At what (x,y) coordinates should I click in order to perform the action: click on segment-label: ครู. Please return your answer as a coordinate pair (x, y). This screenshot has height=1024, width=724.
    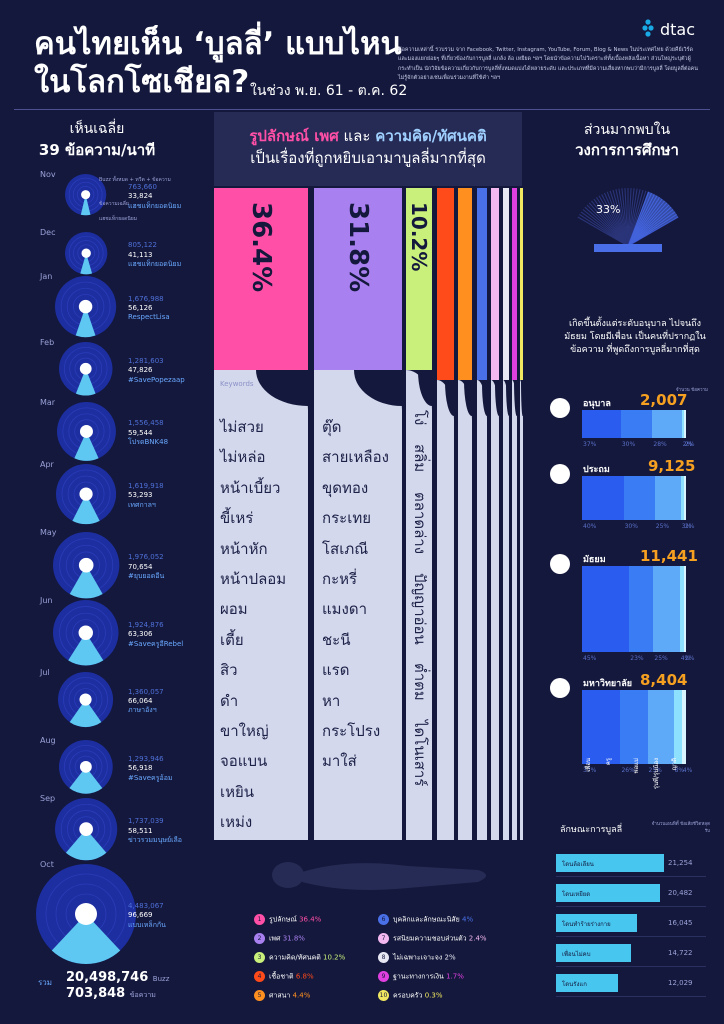
    Looking at the image, I should click on (608, 762).